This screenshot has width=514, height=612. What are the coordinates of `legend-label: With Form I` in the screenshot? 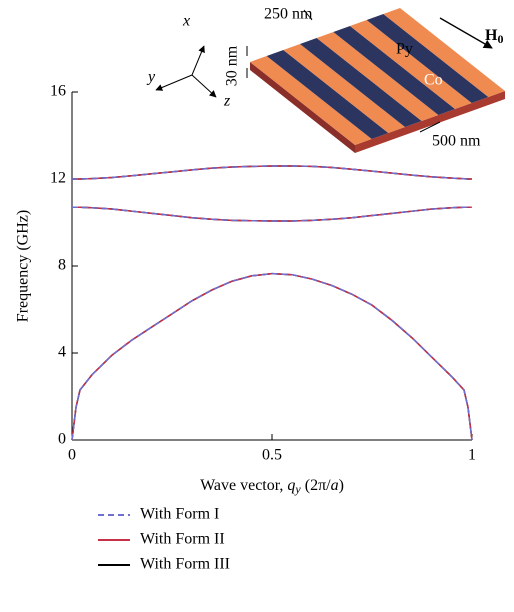 It's located at (179, 514).